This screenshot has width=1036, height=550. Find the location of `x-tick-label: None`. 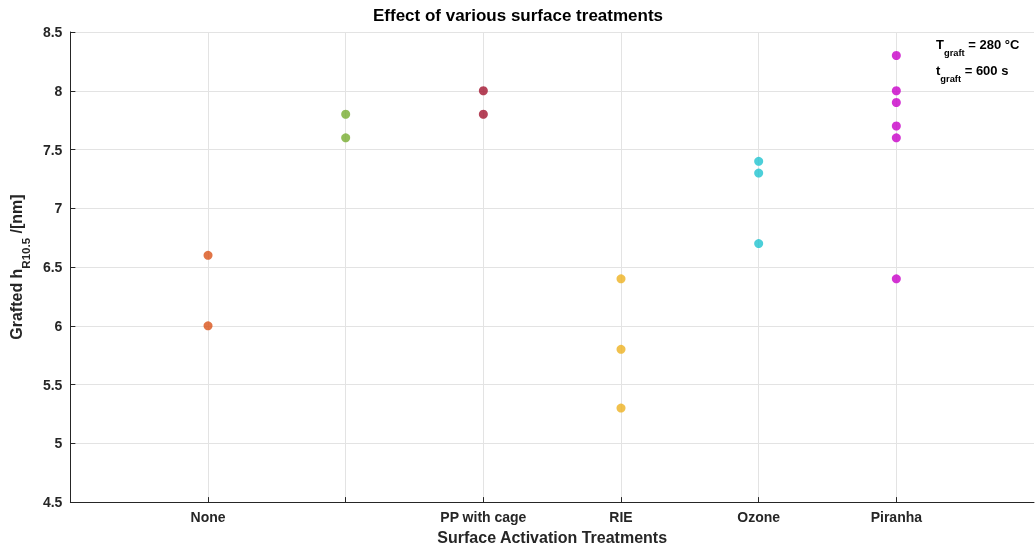

x-tick-label: None is located at coordinates (208, 517).